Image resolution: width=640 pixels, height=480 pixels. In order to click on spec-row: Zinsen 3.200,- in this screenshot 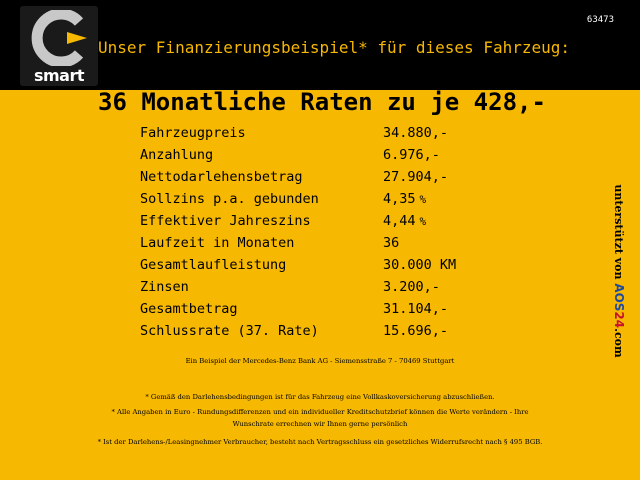, I will do `click(330, 290)`.